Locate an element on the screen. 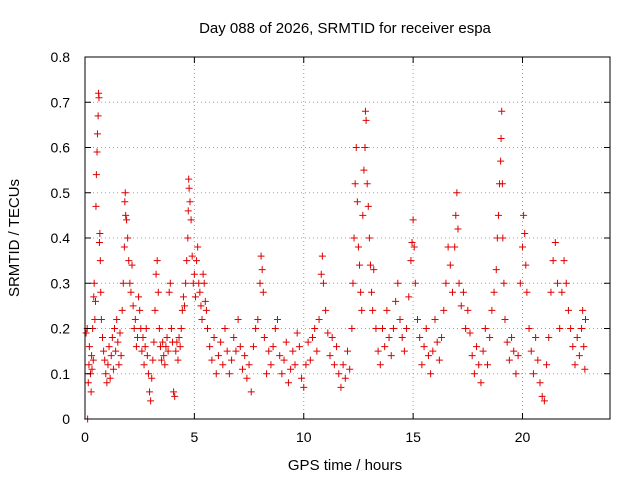 The width and height of the screenshot is (640, 480). y-tick-label: 0.8 is located at coordinates (61, 57).